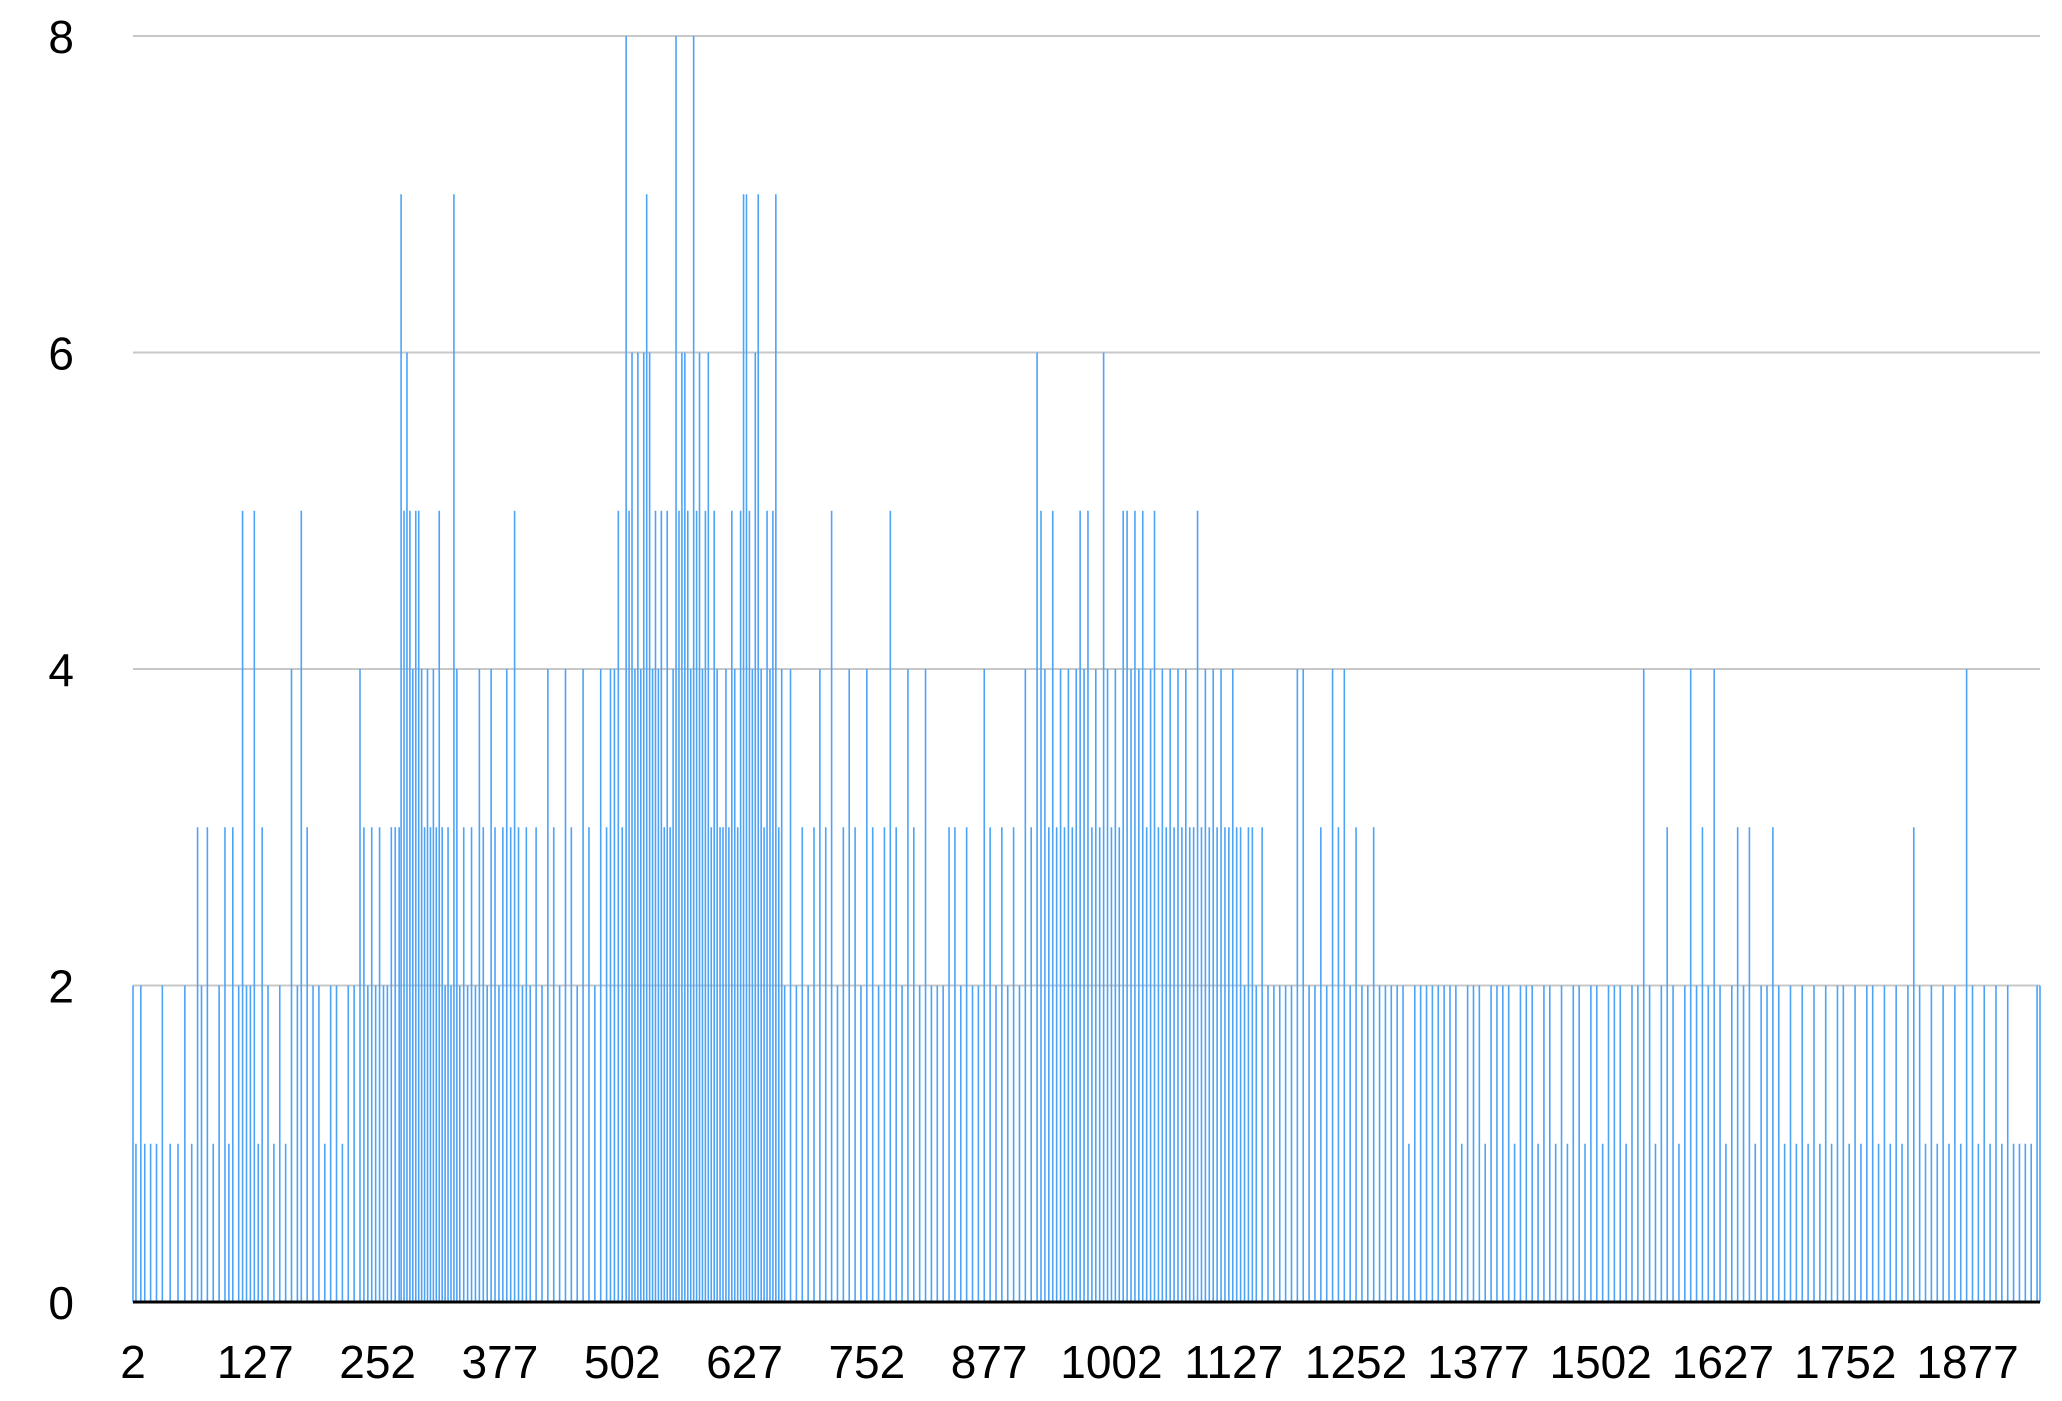  I want to click on x-tick-label-11: 1377, so click(1478, 1362).